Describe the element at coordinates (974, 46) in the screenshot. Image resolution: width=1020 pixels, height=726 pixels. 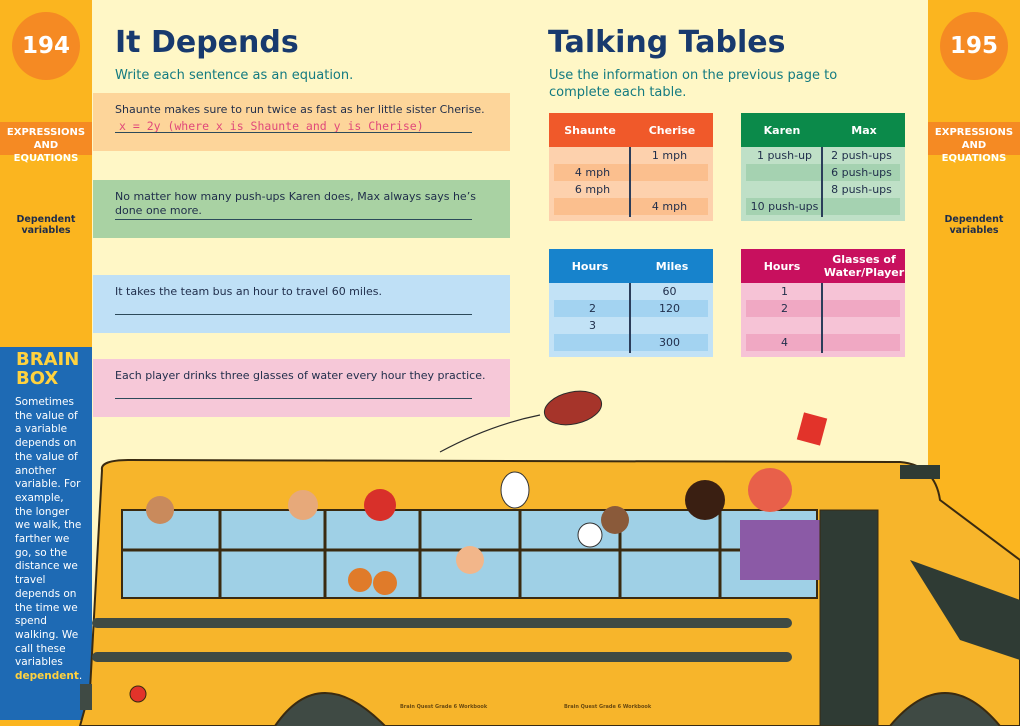
I see `page-number: 195` at that location.